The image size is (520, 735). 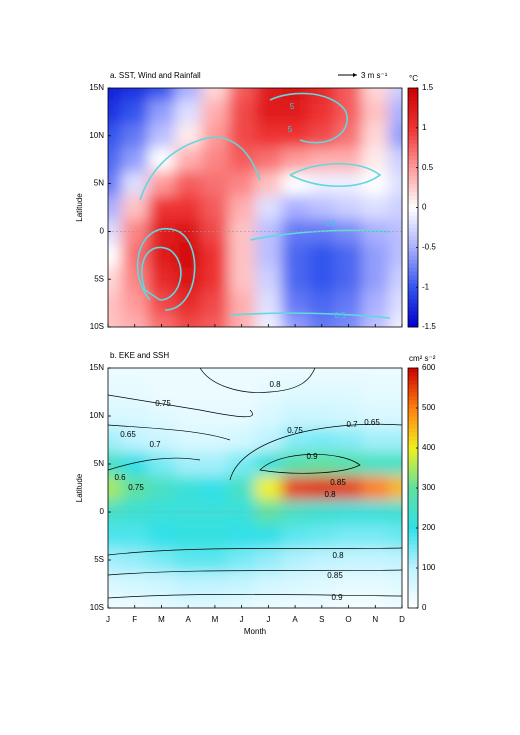 What do you see at coordinates (337, 597) in the screenshot?
I see `contour-label: 0.9` at bounding box center [337, 597].